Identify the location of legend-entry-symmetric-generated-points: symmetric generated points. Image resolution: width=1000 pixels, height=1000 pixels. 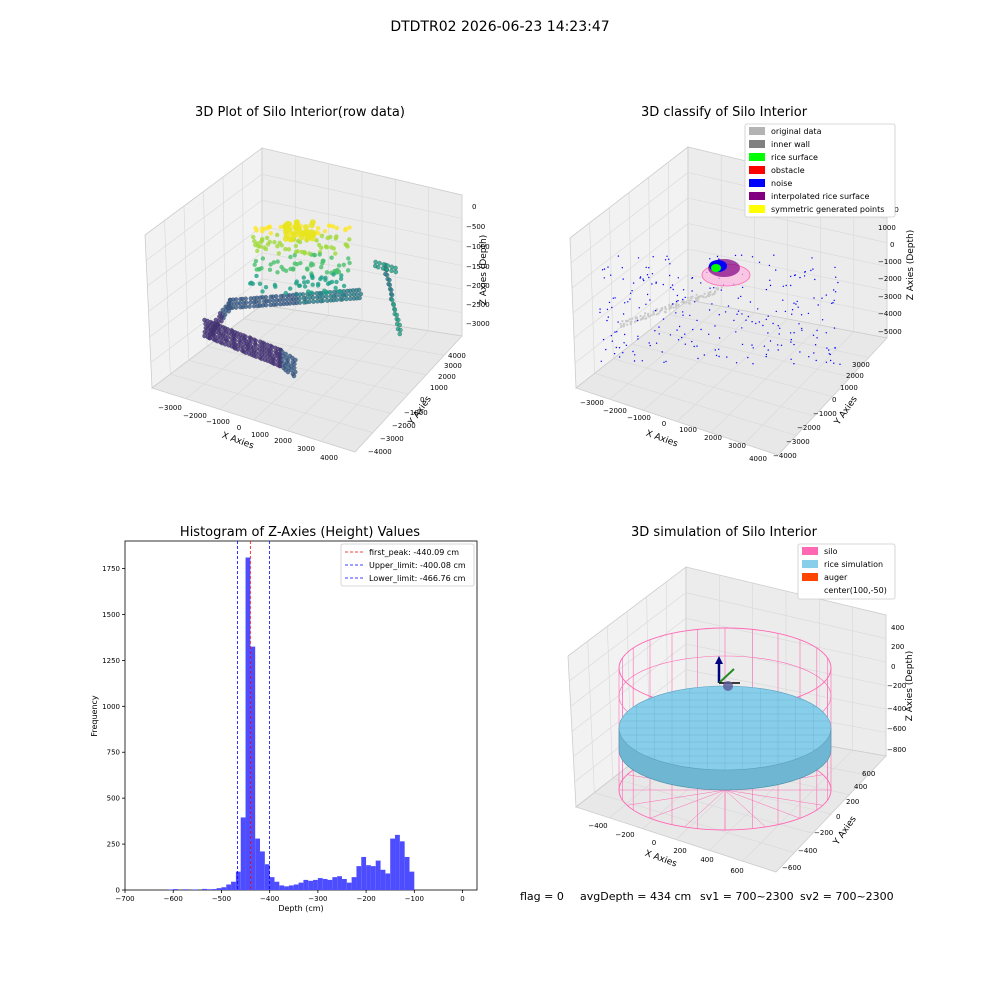
(816, 209).